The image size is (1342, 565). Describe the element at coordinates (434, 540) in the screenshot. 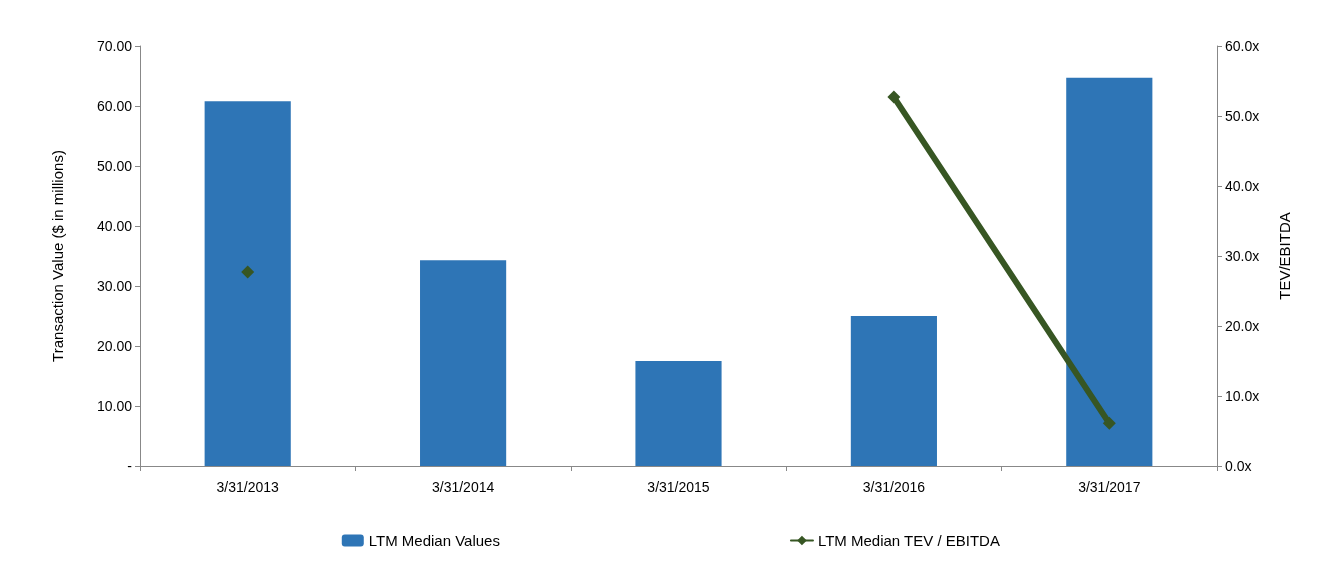

I see `legend-label: LTM Median Values` at that location.